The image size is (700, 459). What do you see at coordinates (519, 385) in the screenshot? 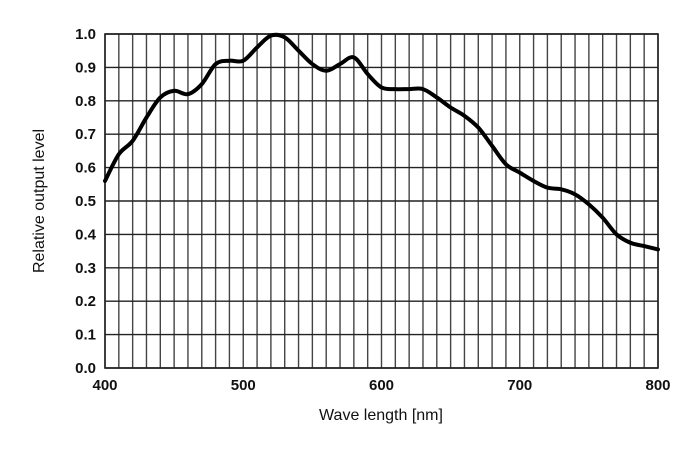
I see `x-tick-label: 700` at bounding box center [519, 385].